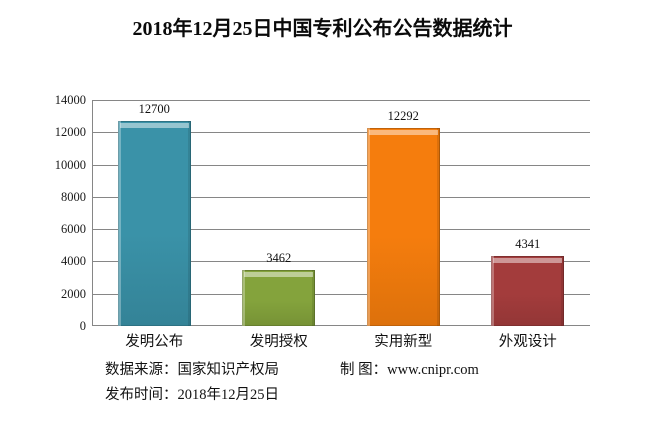 Image resolution: width=645 pixels, height=421 pixels. What do you see at coordinates (279, 258) in the screenshot?
I see `bar-value-label: 3462` at bounding box center [279, 258].